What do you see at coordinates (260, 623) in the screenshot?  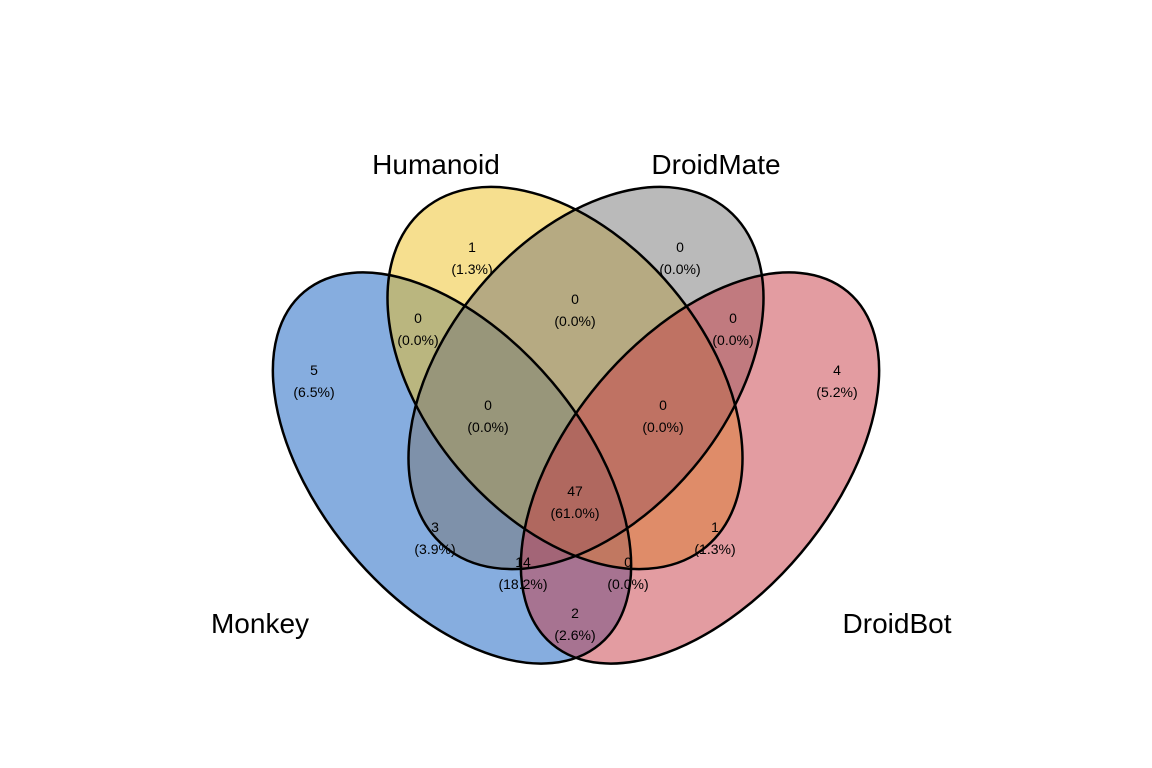 I see `set-monkey-title: Monkey` at bounding box center [260, 623].